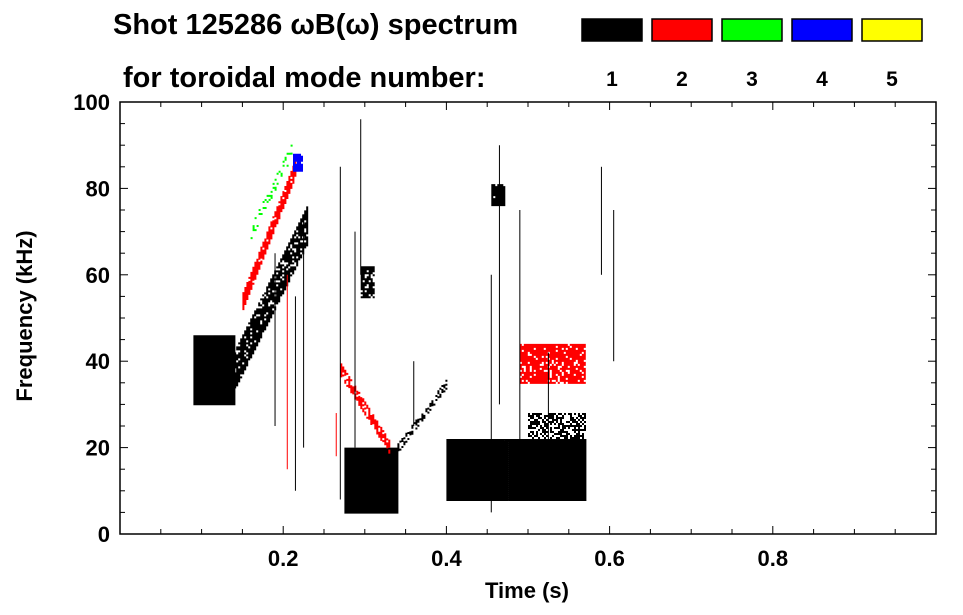 This screenshot has height=615, width=963. Describe the element at coordinates (682, 79) in the screenshot. I see `legend-label-mode-2: 2` at that location.